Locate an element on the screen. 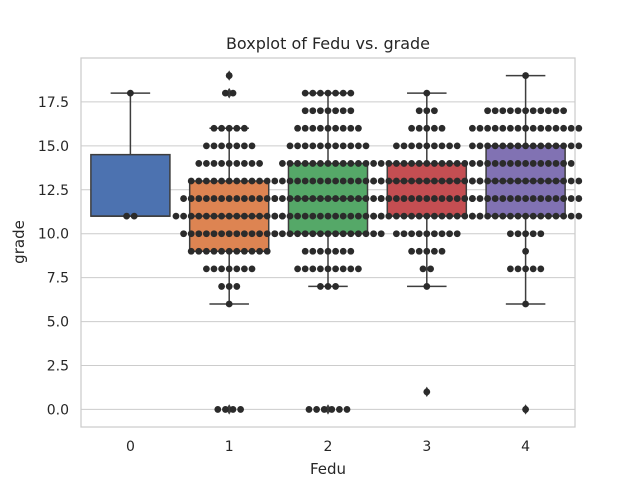 The image size is (640, 480). x-tick-label: 4 is located at coordinates (525, 447).